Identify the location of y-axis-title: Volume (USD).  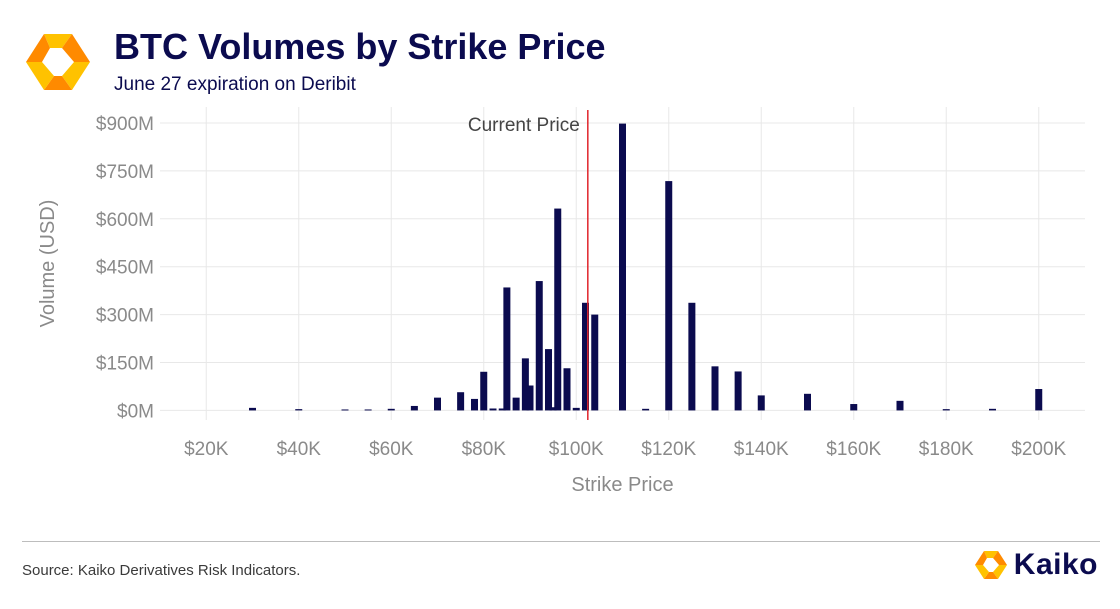
(48, 264).